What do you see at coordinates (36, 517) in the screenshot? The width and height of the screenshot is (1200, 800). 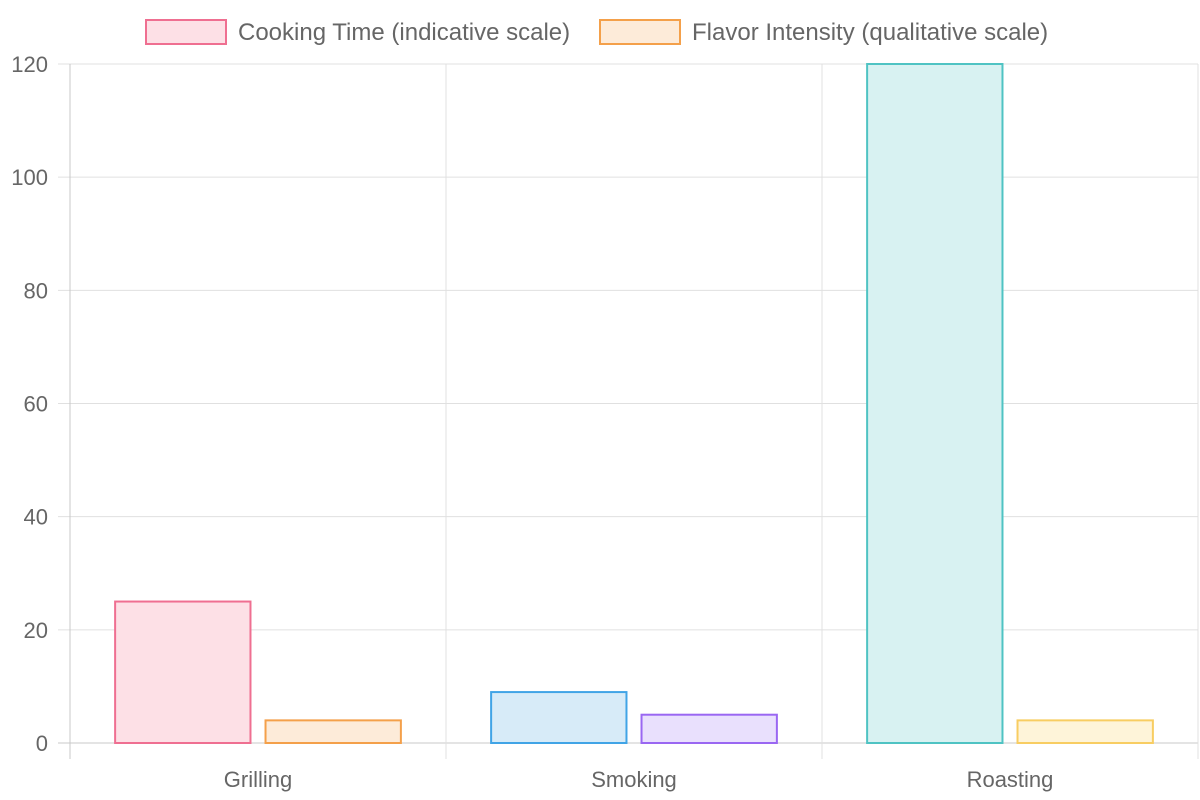 I see `y-tick-label: 40` at bounding box center [36, 517].